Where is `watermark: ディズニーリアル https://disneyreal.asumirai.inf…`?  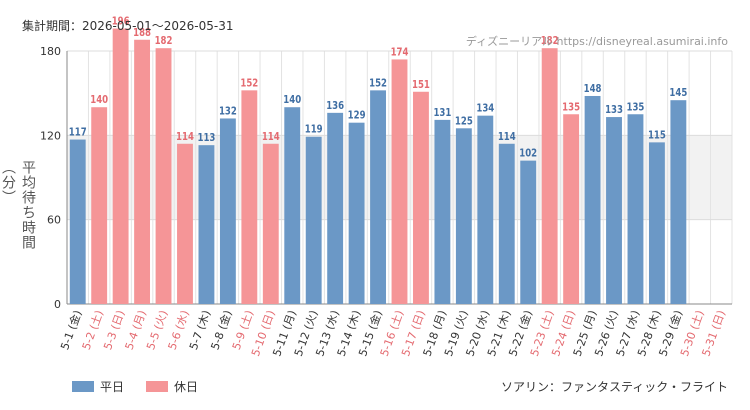 watermark: ディズニーリアル https://disneyreal.asumirai.inf… is located at coordinates (596, 41).